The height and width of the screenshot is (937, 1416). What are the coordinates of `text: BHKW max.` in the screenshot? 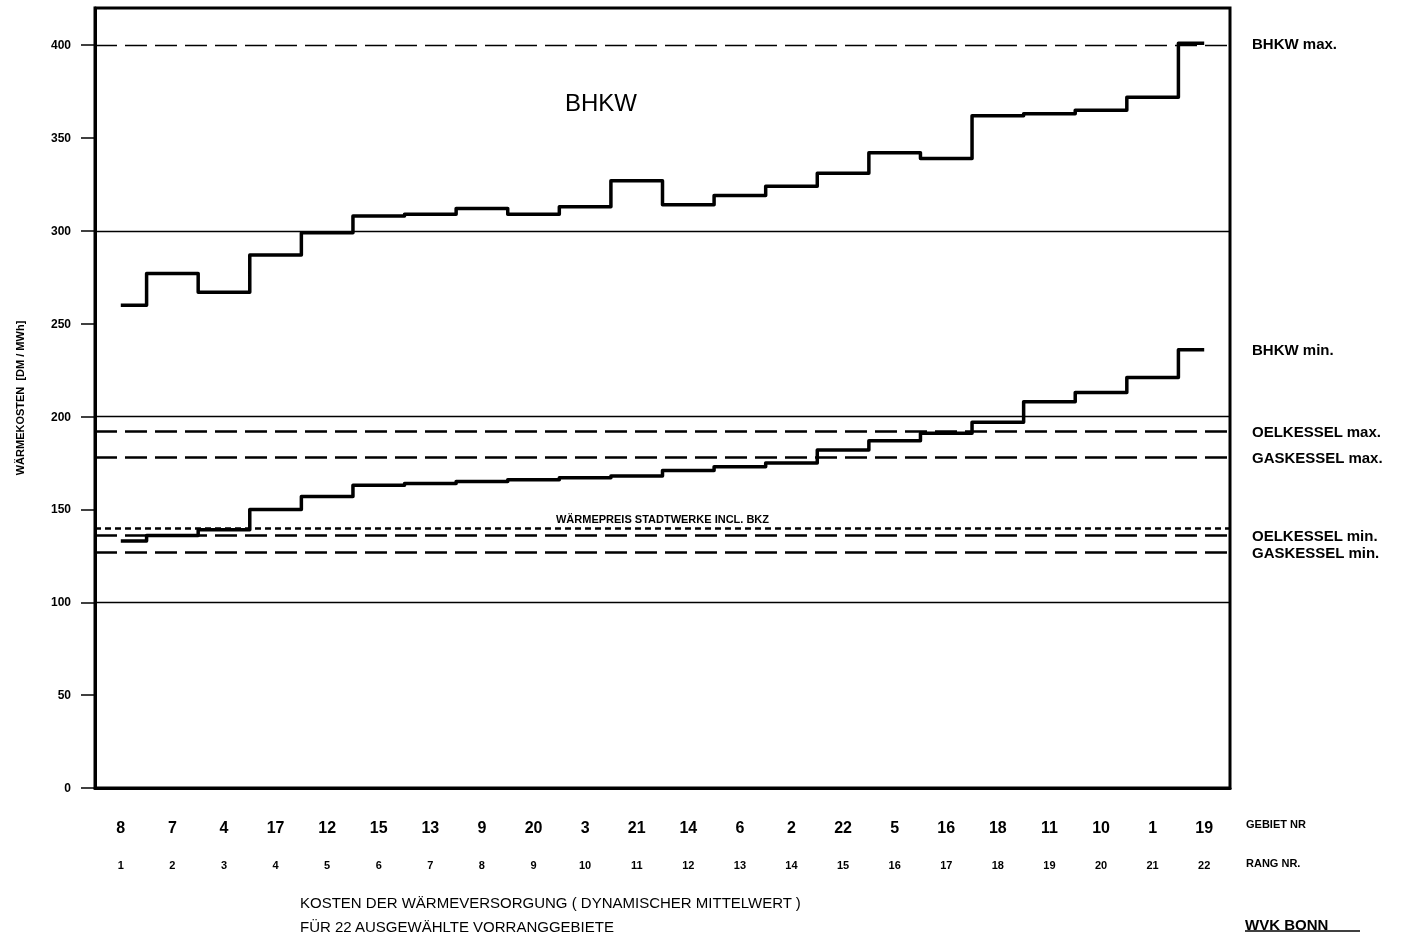 It's located at (1295, 43).